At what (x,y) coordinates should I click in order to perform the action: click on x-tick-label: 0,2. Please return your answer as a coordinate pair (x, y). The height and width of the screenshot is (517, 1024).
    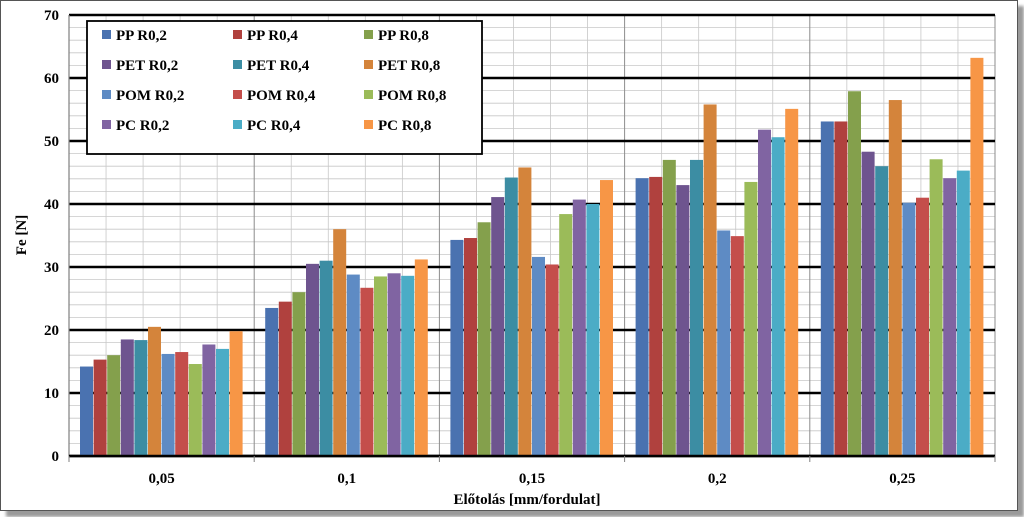
    Looking at the image, I should click on (717, 479).